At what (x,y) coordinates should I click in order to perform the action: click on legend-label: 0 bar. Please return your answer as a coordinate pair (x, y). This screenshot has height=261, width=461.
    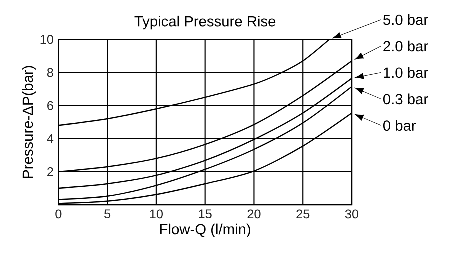
    Looking at the image, I should click on (399, 126).